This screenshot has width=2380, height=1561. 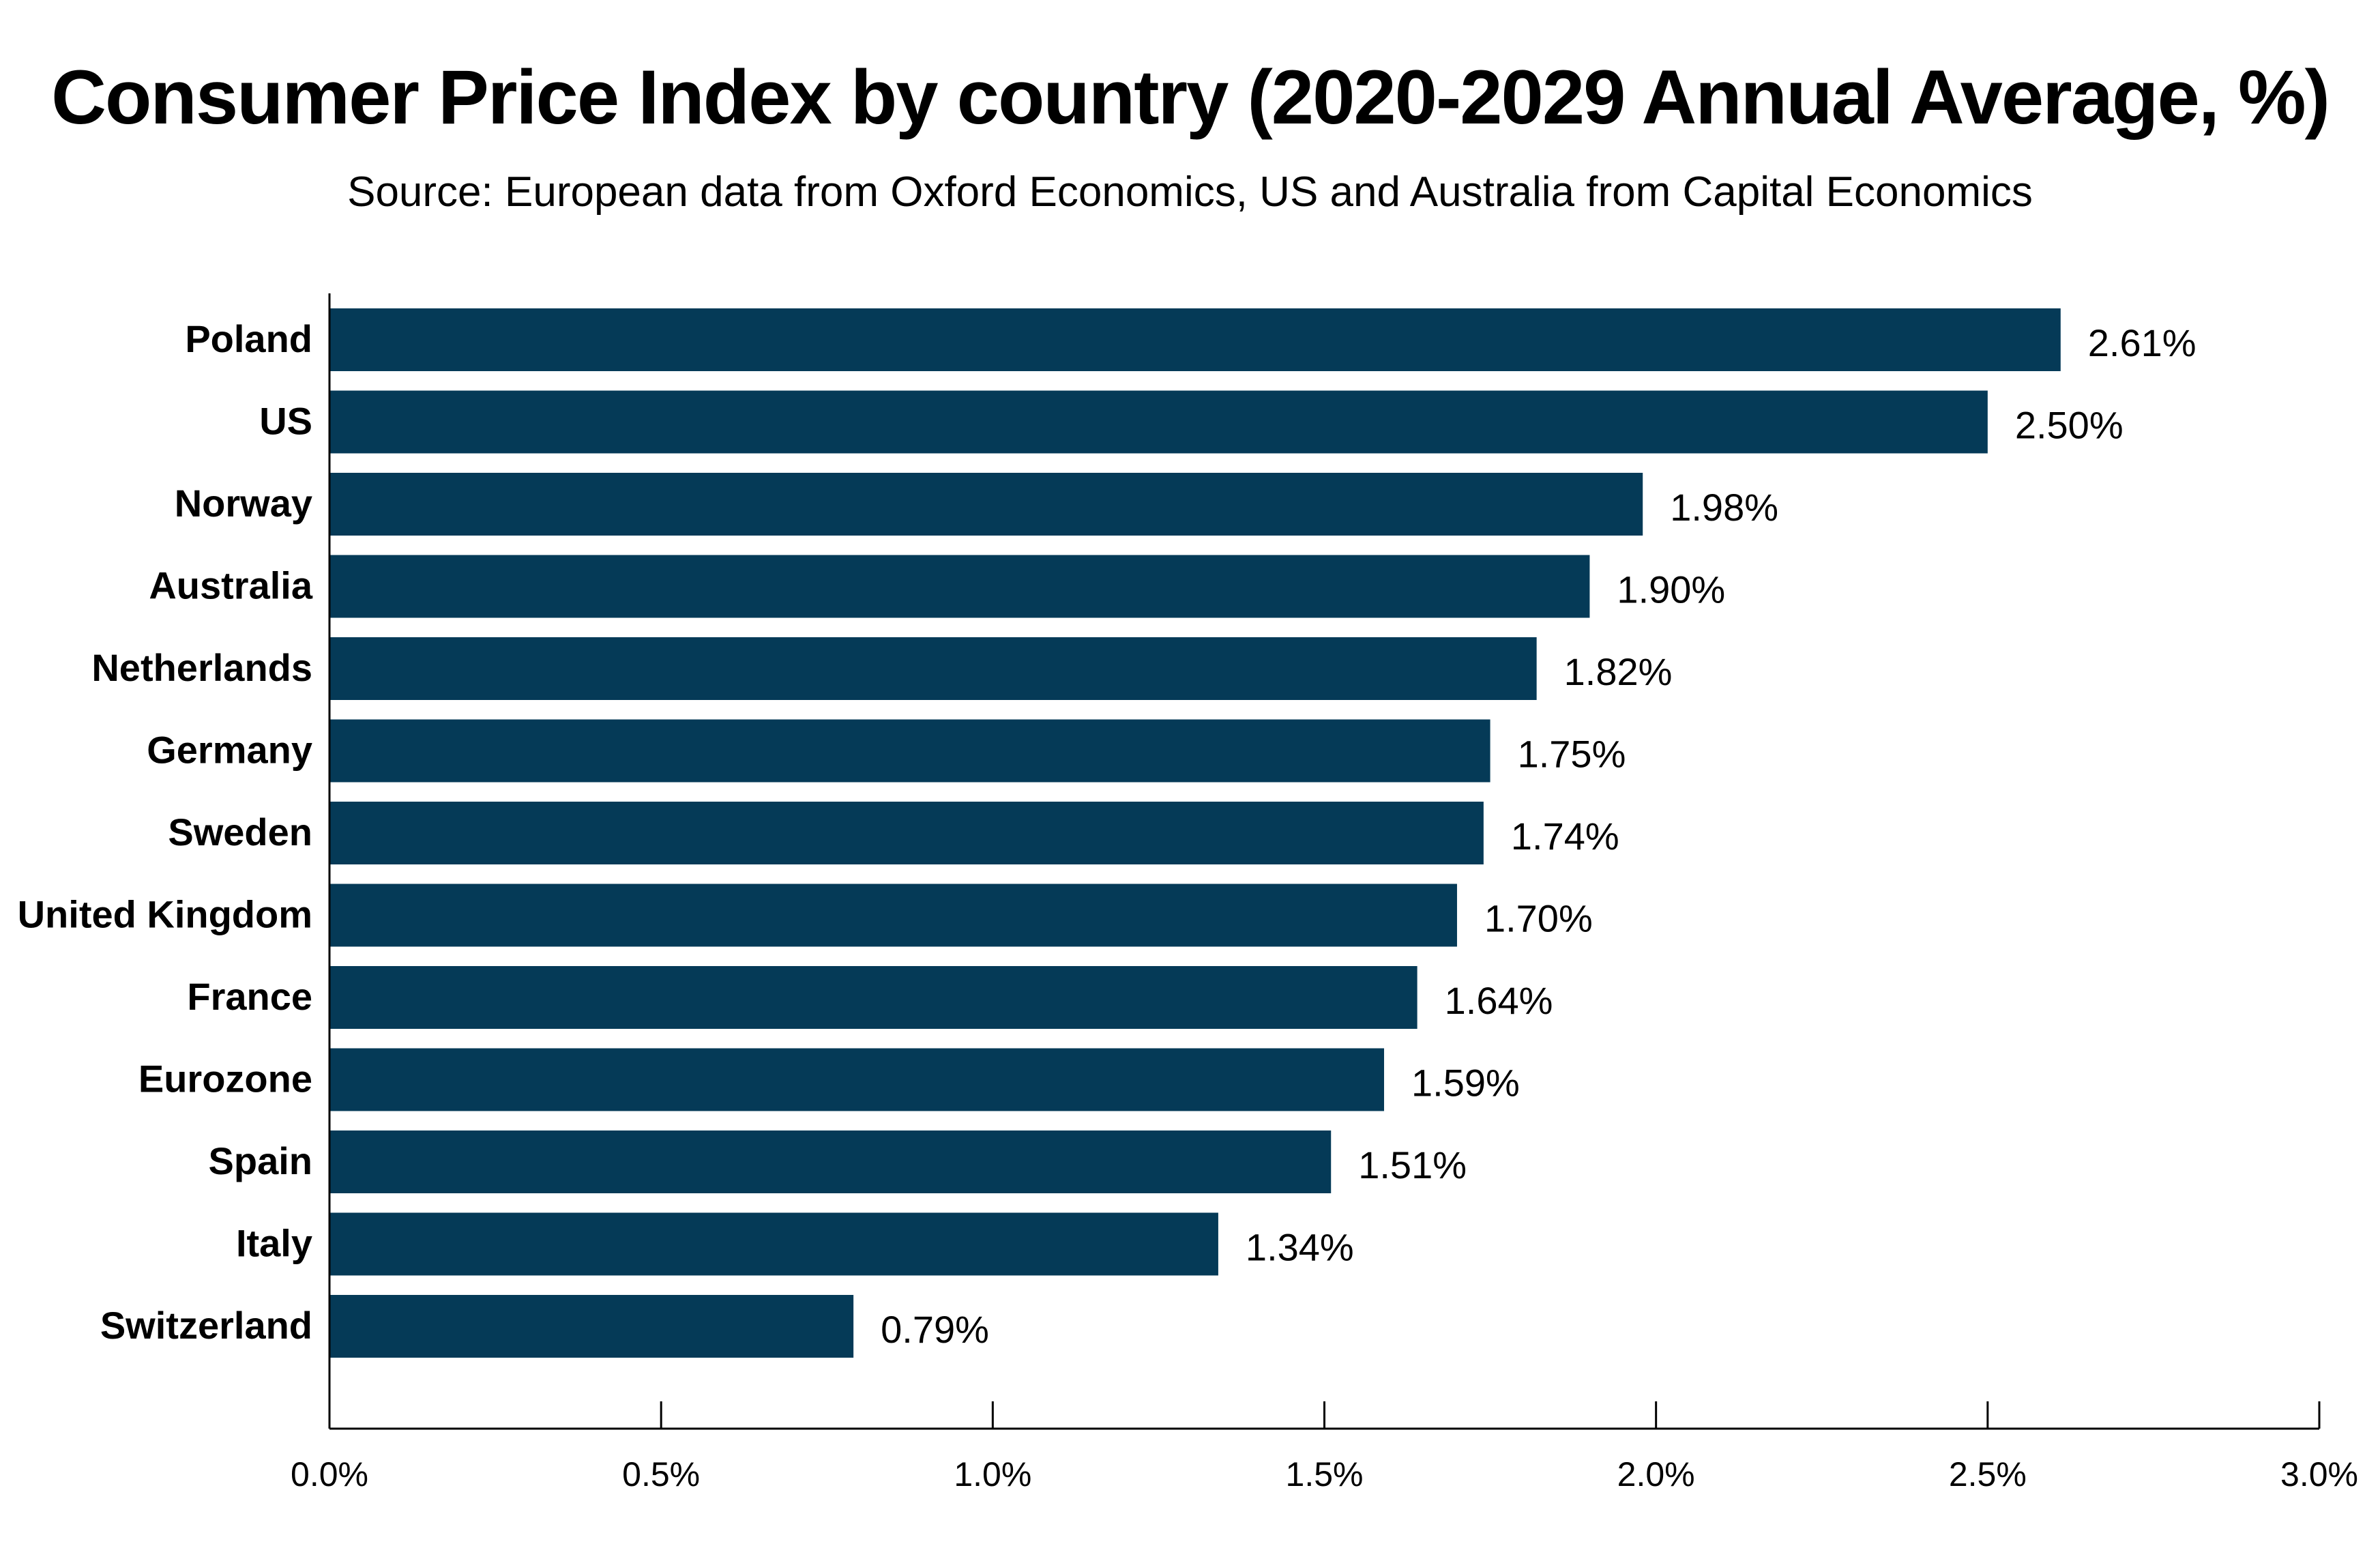 I want to click on value-label: 1.59%, so click(x=1465, y=1083).